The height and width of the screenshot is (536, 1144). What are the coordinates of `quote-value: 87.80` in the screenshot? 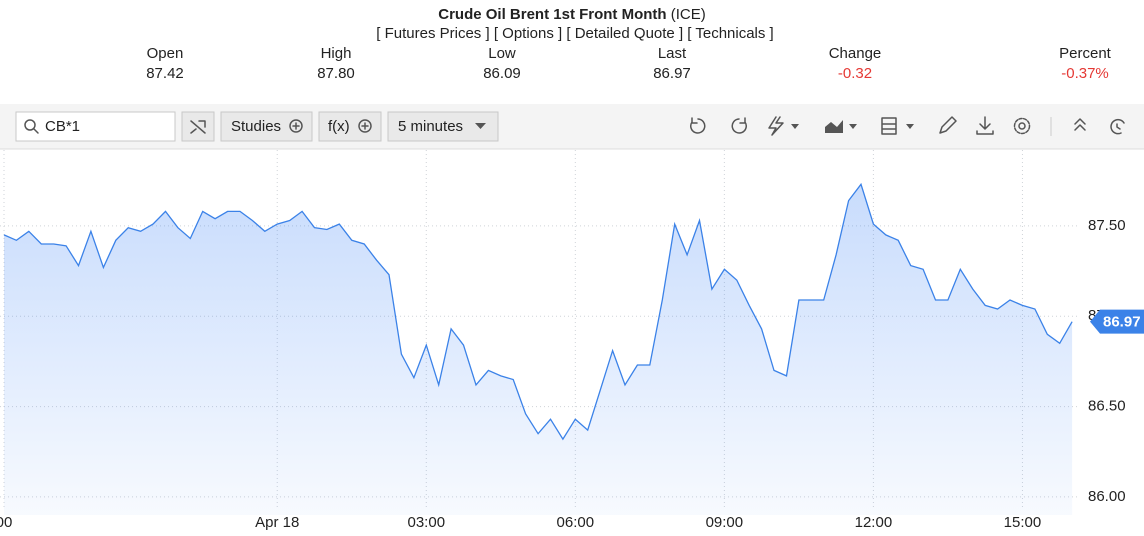 It's located at (336, 73).